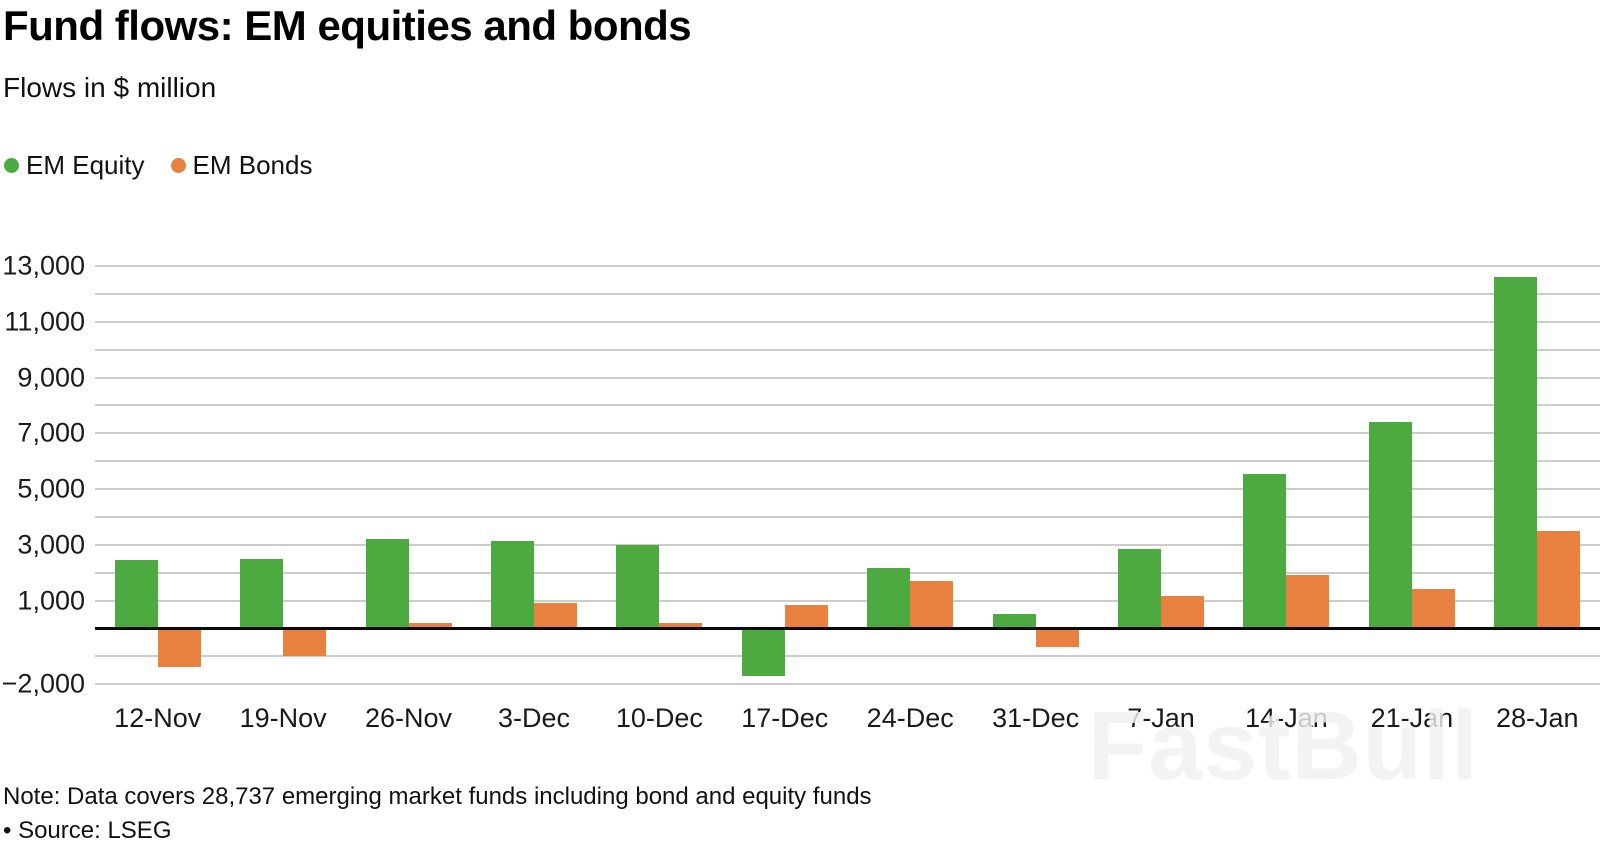  What do you see at coordinates (847, 628) in the screenshot?
I see `zero-axis-line` at bounding box center [847, 628].